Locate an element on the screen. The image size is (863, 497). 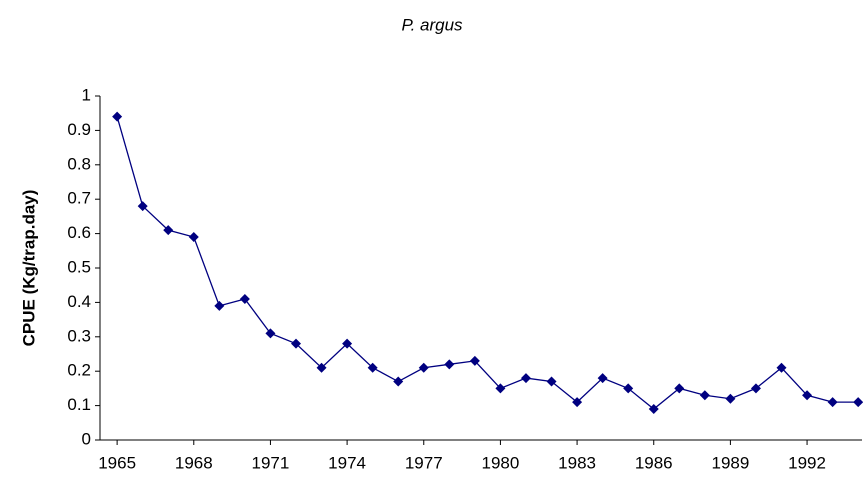
y-tick-label: 0.6 is located at coordinates (79, 232).